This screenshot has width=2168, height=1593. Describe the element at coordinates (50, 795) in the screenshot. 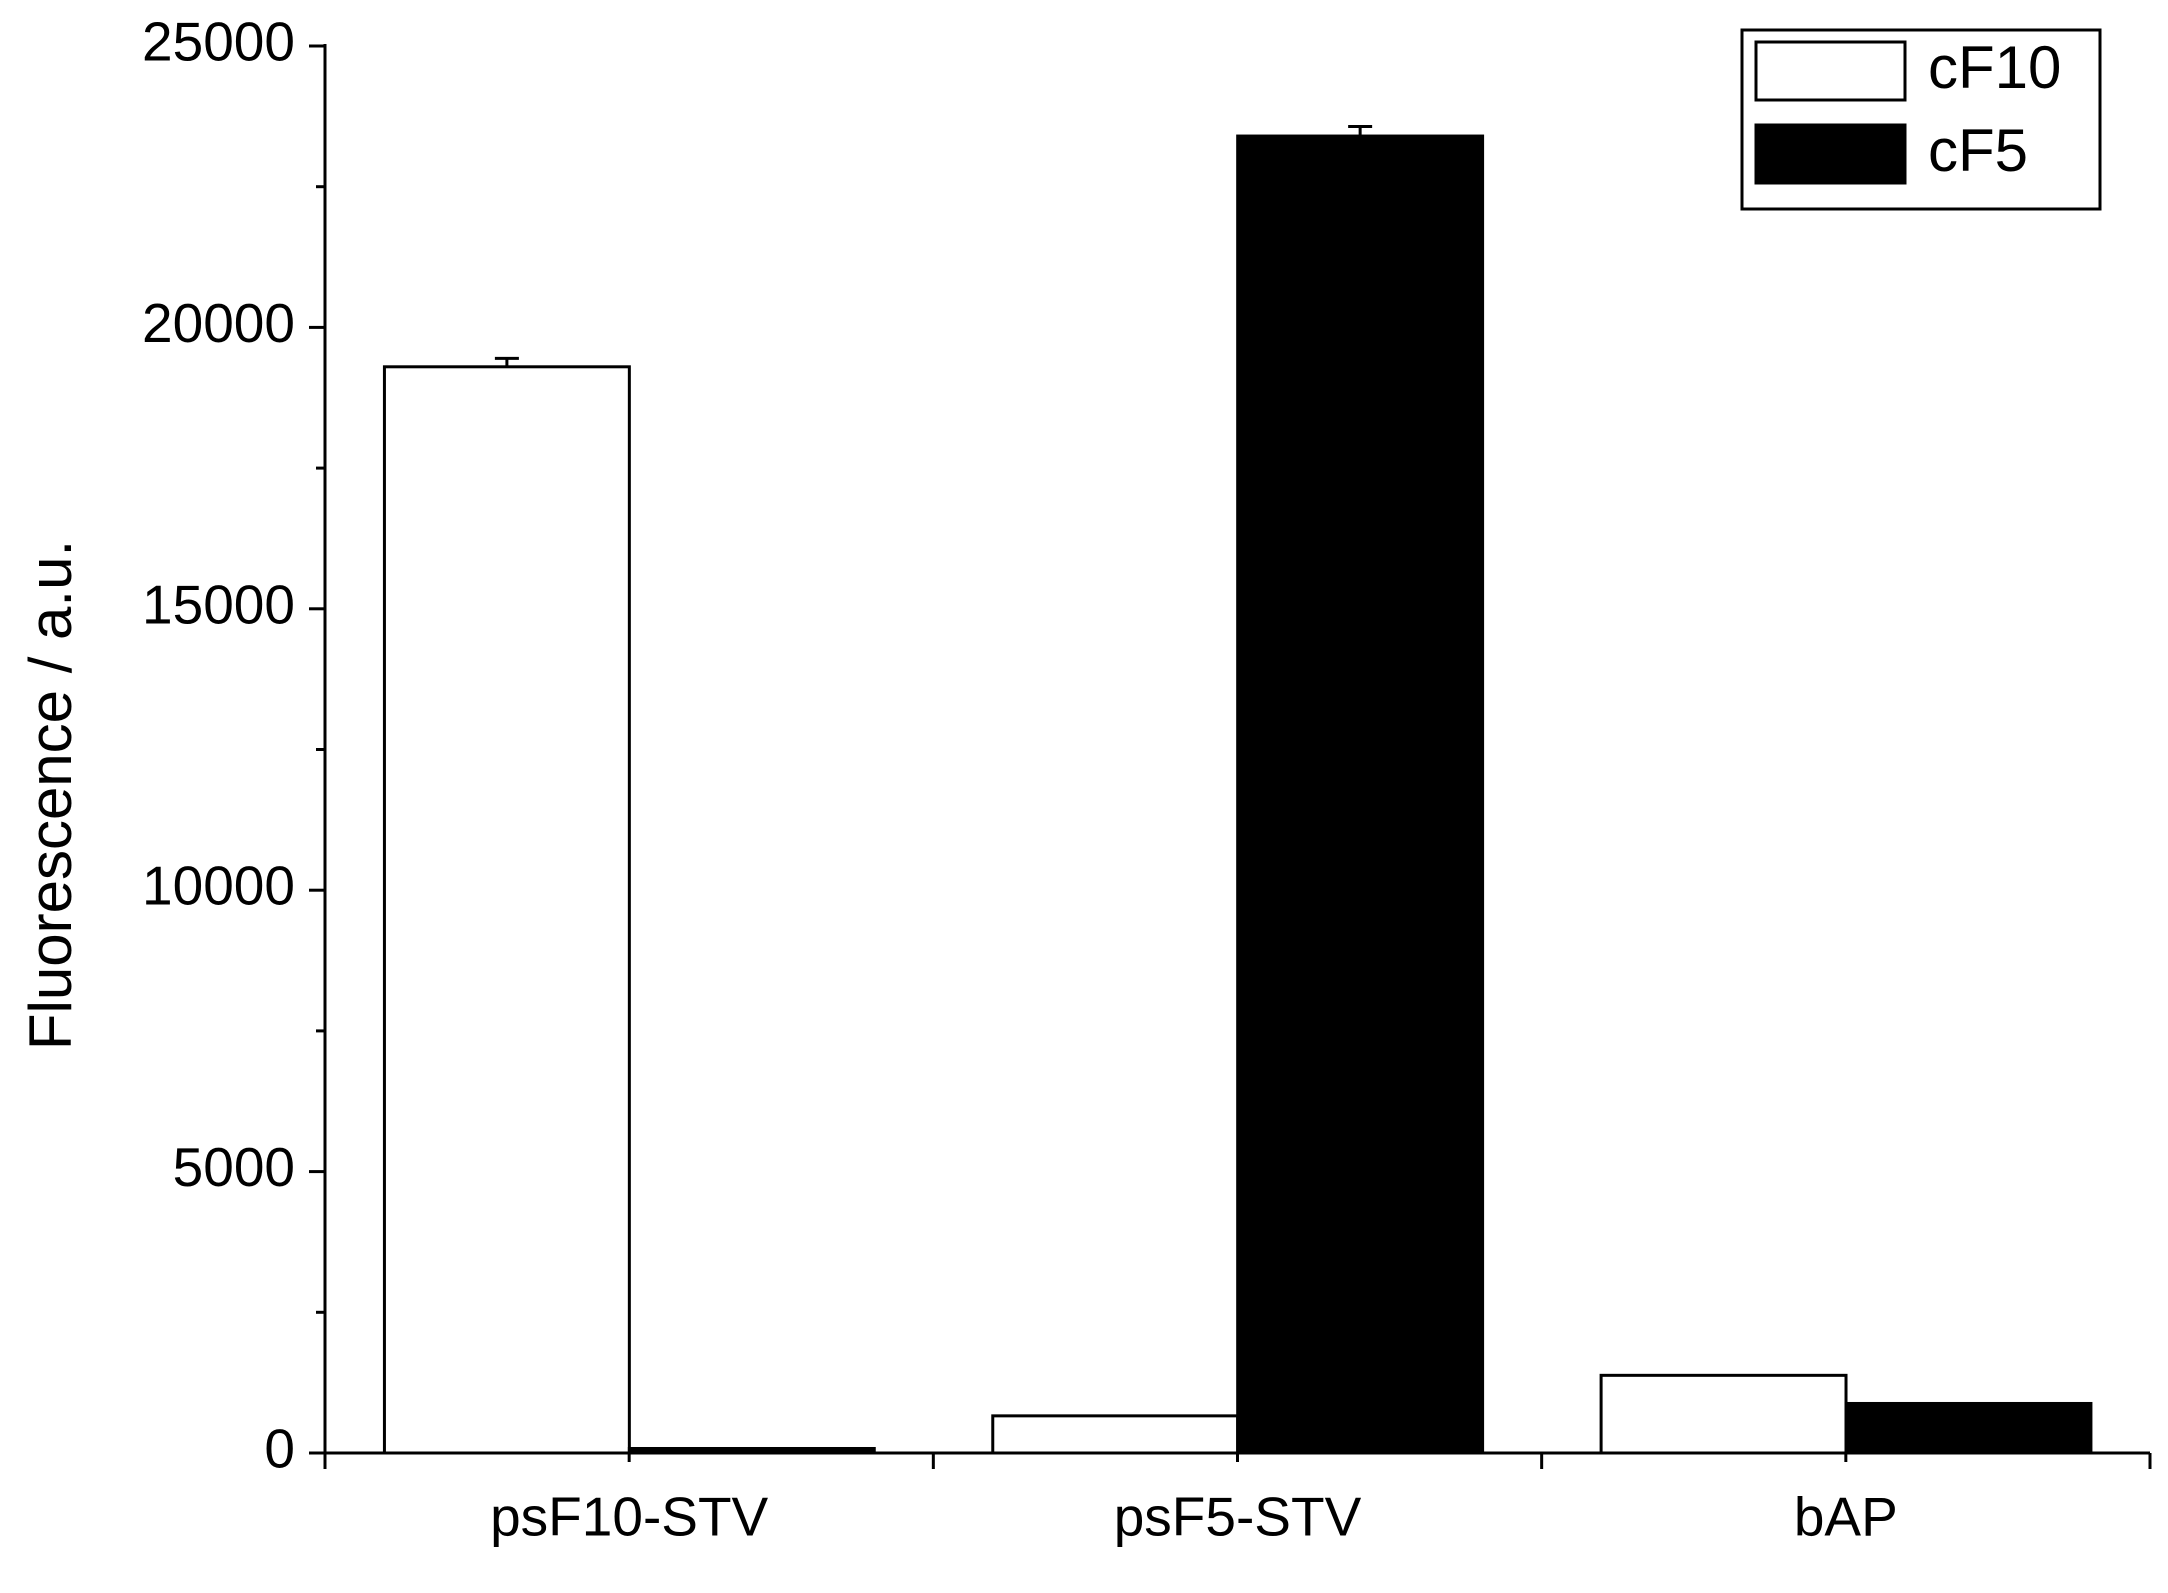

I see `y-axis-label: Fluorescence / a.u.` at that location.